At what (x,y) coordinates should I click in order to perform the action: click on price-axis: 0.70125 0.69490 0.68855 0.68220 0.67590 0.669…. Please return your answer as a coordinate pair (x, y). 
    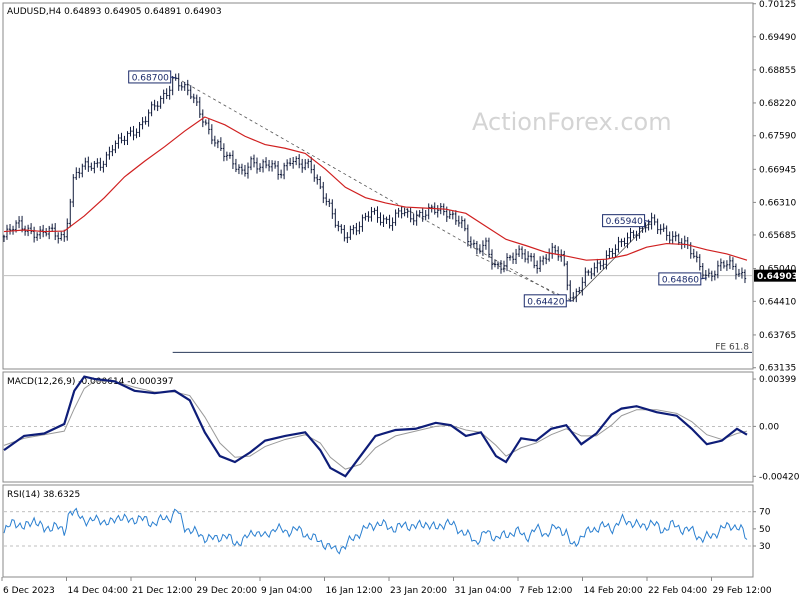
    Looking at the image, I should click on (774, 187).